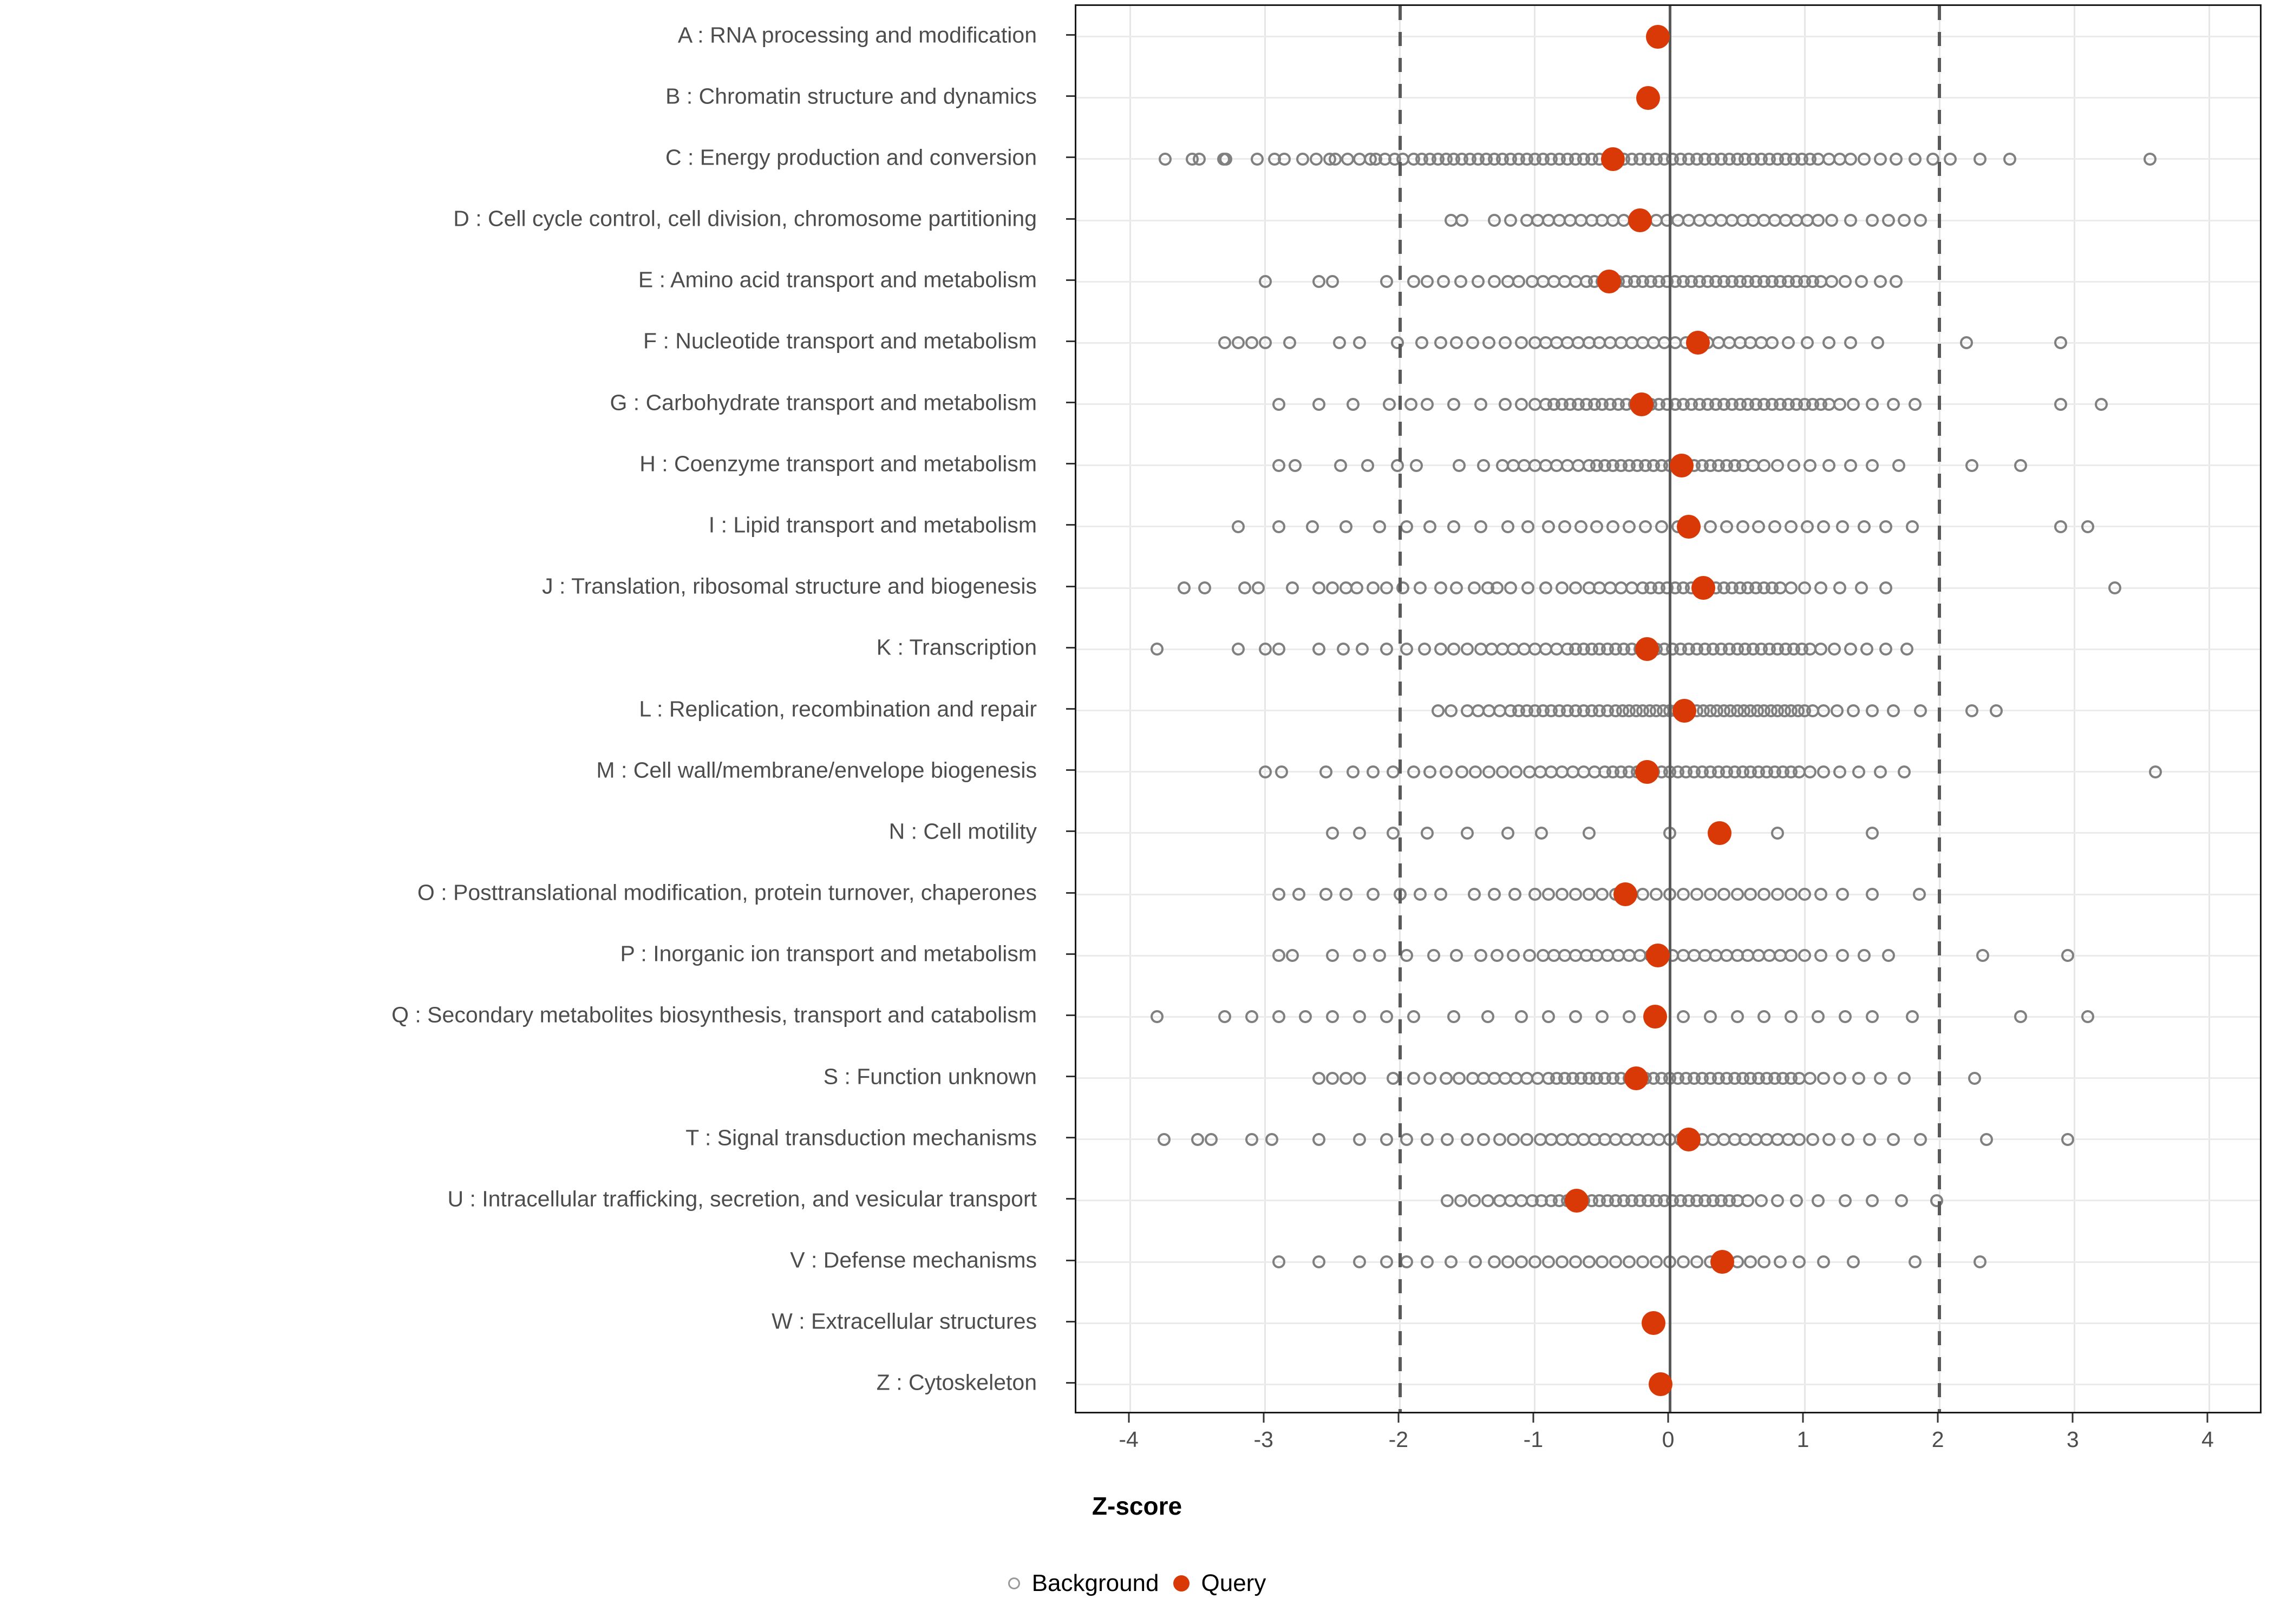 This screenshot has height=1624, width=2274. What do you see at coordinates (1014, 1583) in the screenshot?
I see `open-circle-icon` at bounding box center [1014, 1583].